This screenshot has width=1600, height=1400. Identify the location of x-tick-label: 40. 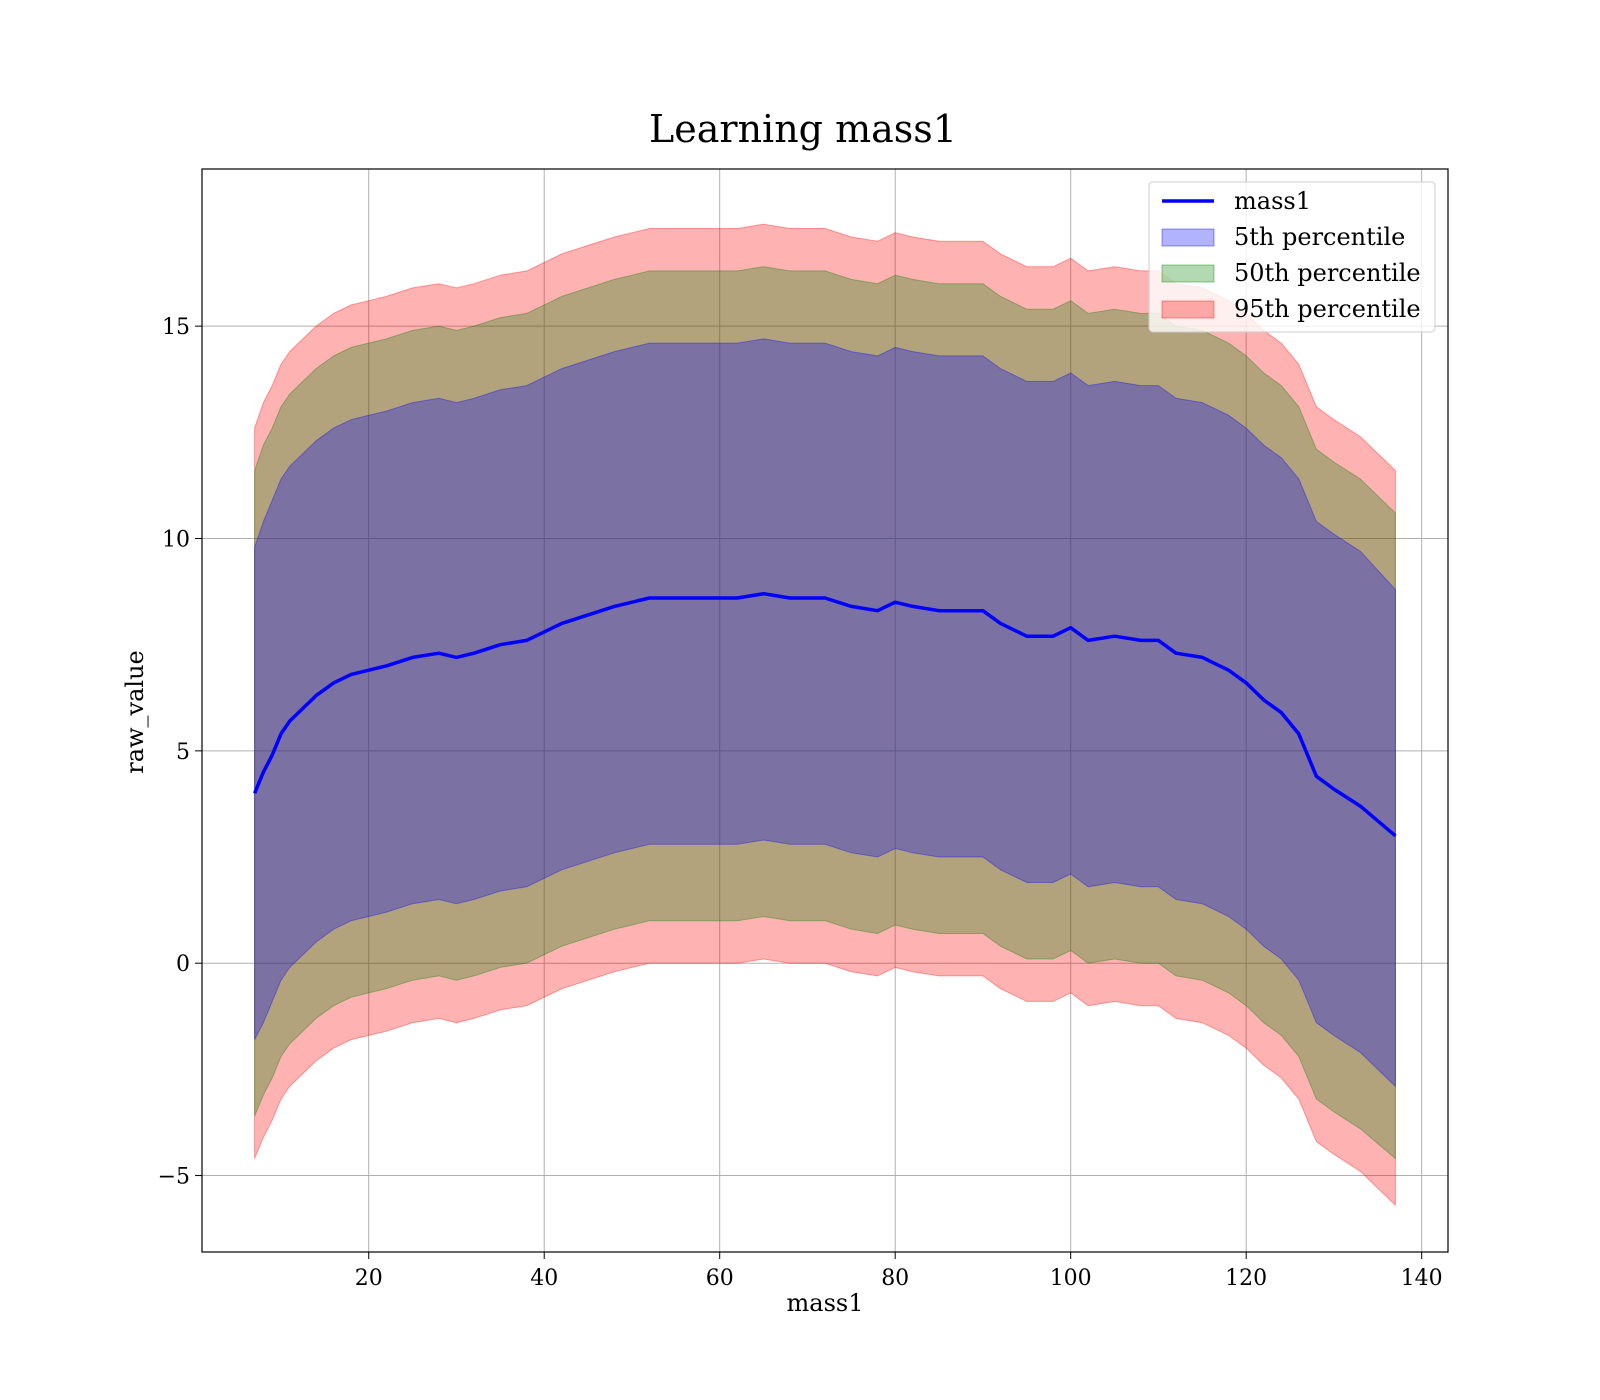
(544, 1278).